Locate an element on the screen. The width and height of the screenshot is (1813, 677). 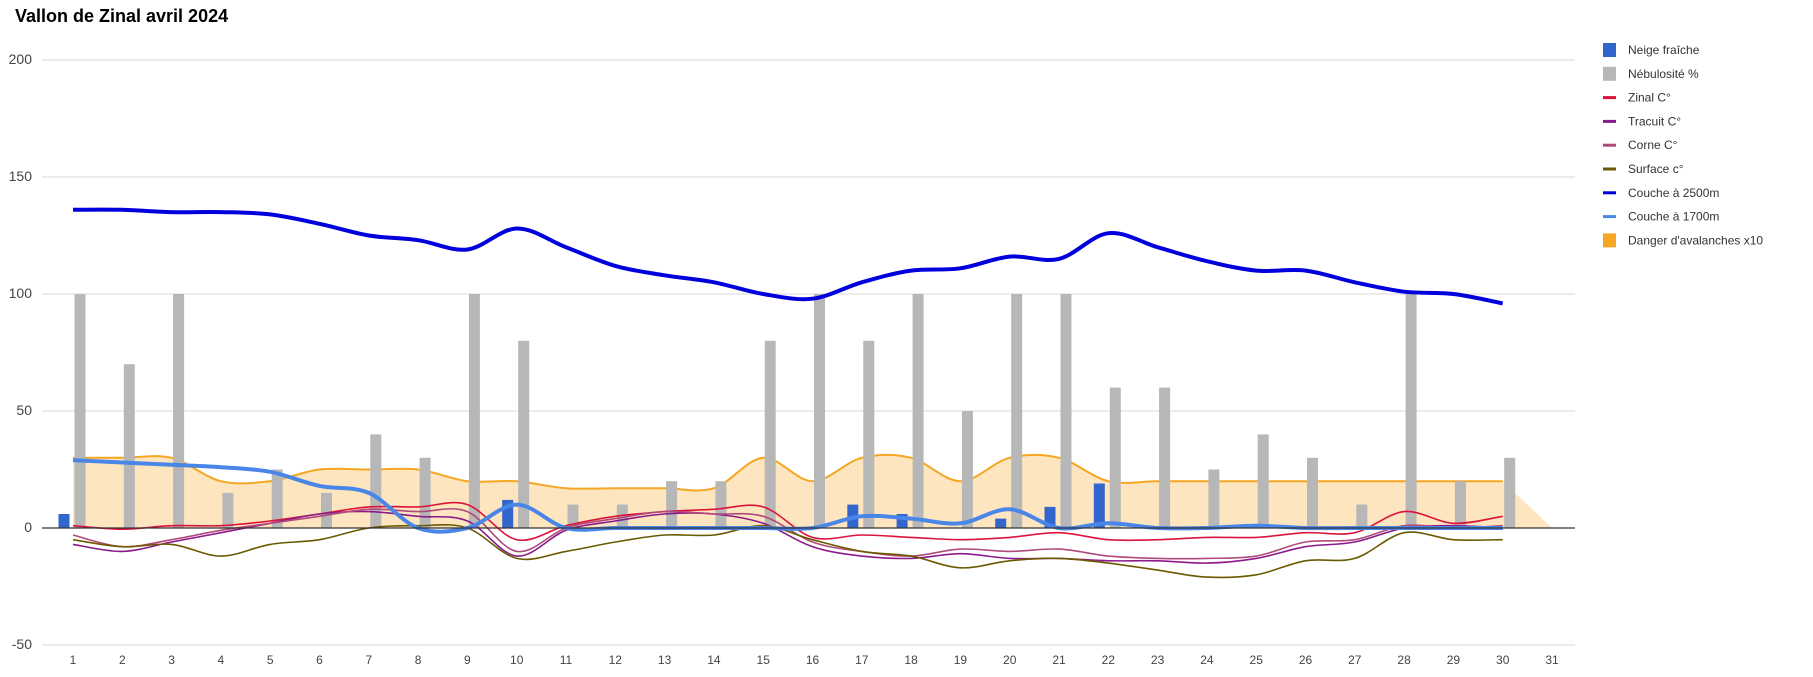
x-tick-label: 12 is located at coordinates (616, 660).